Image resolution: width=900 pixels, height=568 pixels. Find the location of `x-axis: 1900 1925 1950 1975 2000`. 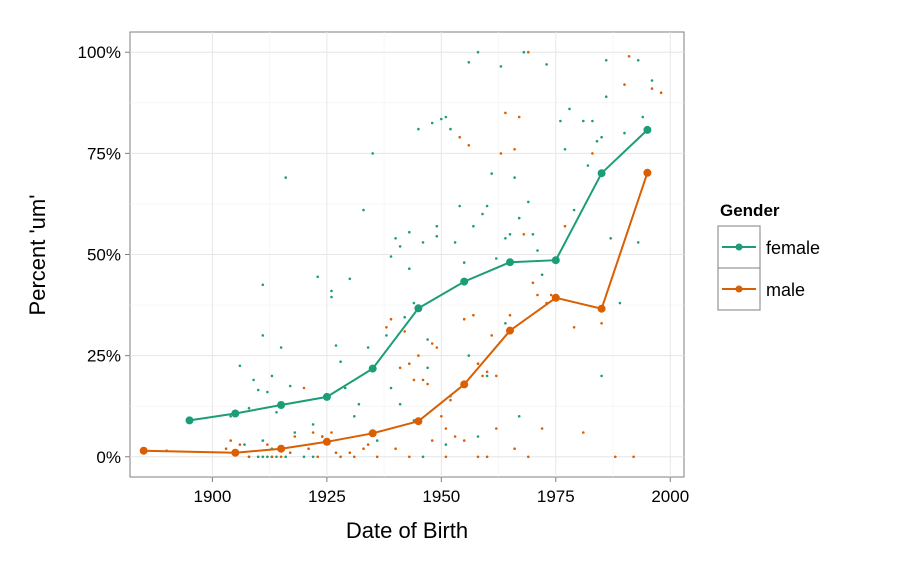

x-axis: 1900 1925 1950 1975 2000 is located at coordinates (441, 491).